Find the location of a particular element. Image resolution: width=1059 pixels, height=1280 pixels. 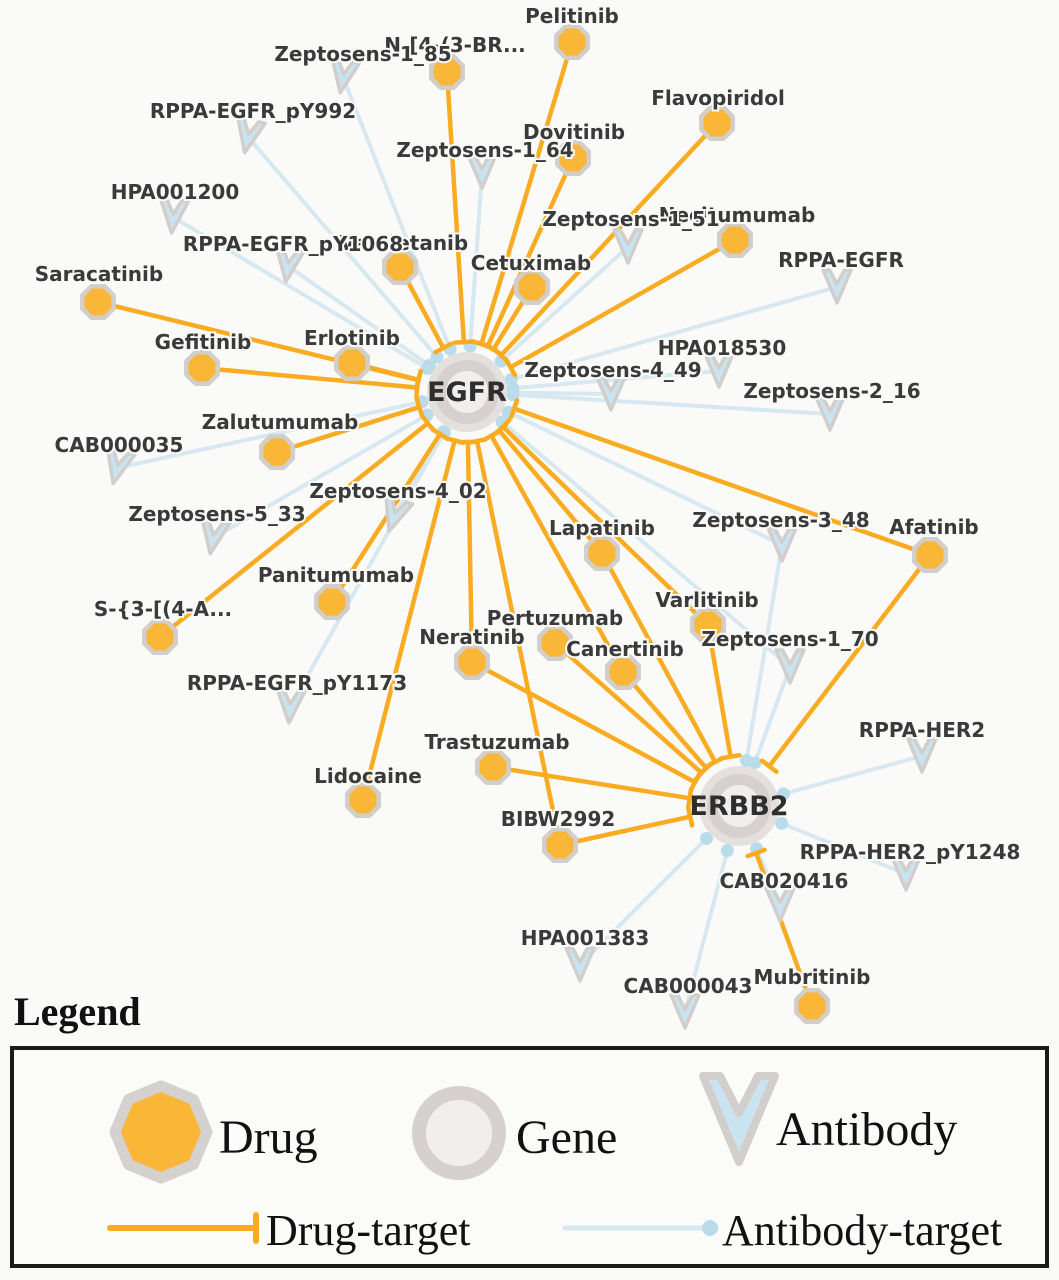

drug-target-edge-Canertinib-ERBB2 is located at coordinates (664, 720).